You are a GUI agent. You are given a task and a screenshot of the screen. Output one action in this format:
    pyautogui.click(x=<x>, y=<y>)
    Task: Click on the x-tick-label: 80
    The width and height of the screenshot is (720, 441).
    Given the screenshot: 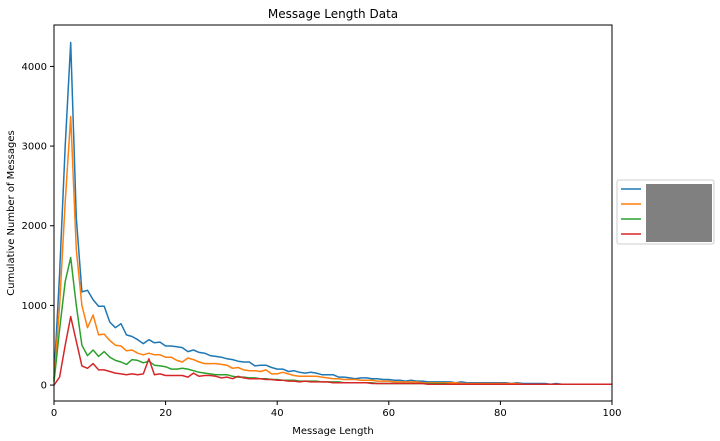 What is the action you would take?
    pyautogui.click(x=500, y=413)
    